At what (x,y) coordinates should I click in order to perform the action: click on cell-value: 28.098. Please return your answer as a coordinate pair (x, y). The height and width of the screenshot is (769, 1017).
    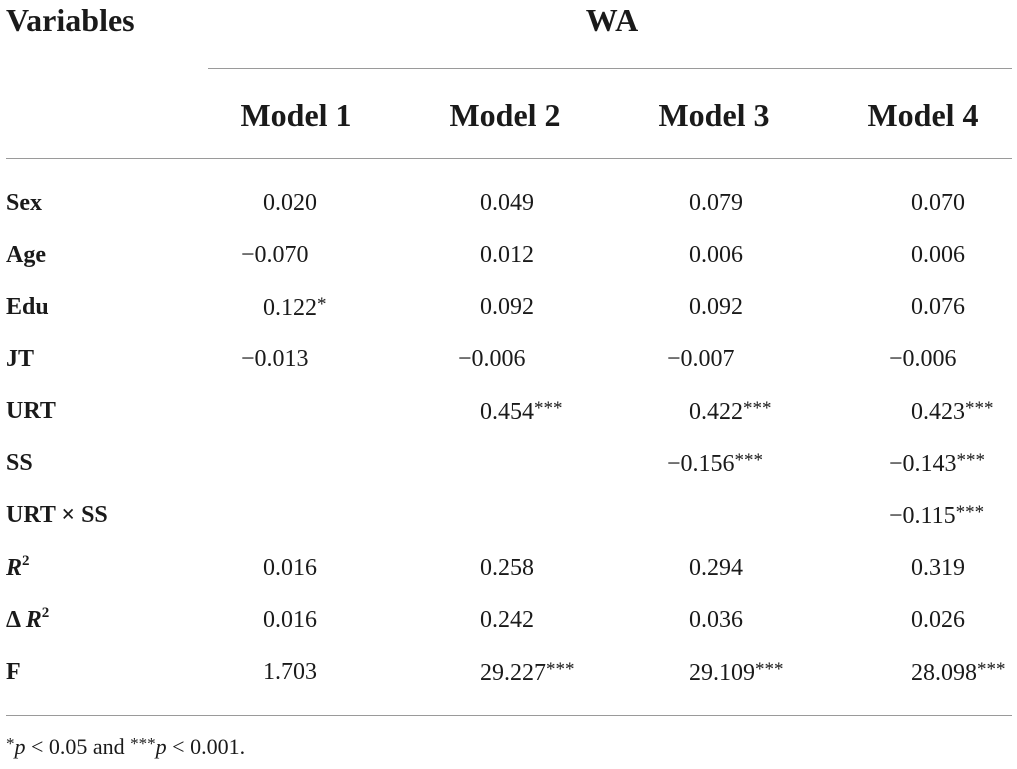
    Looking at the image, I should click on (944, 673).